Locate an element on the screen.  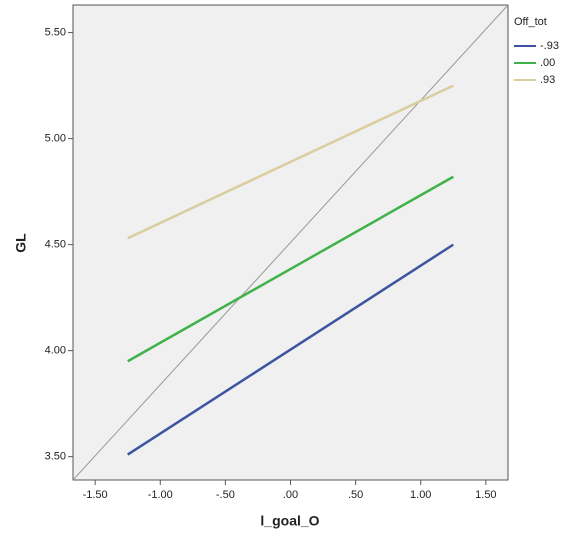
x-tick-label: -1.50 is located at coordinates (95, 495).